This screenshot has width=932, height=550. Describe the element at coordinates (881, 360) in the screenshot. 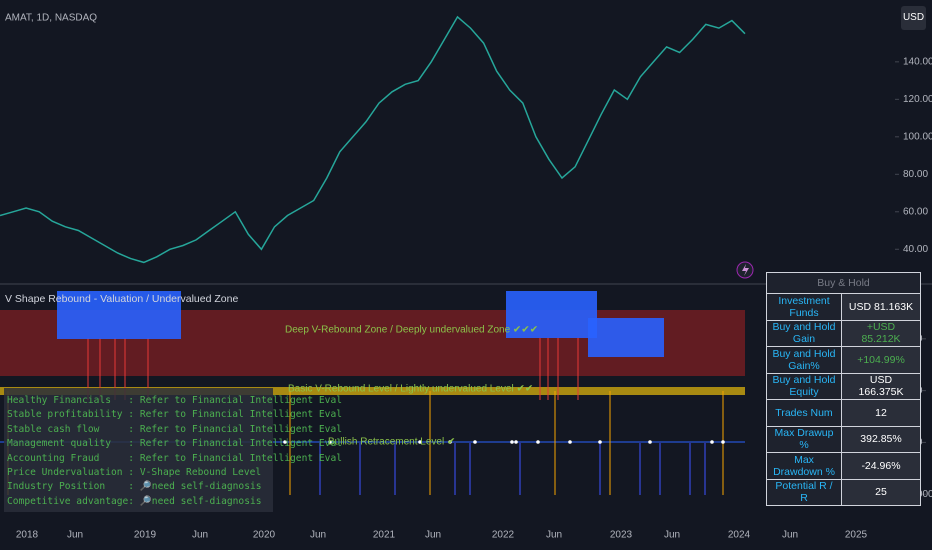

I see `cell: +104.99%` at that location.